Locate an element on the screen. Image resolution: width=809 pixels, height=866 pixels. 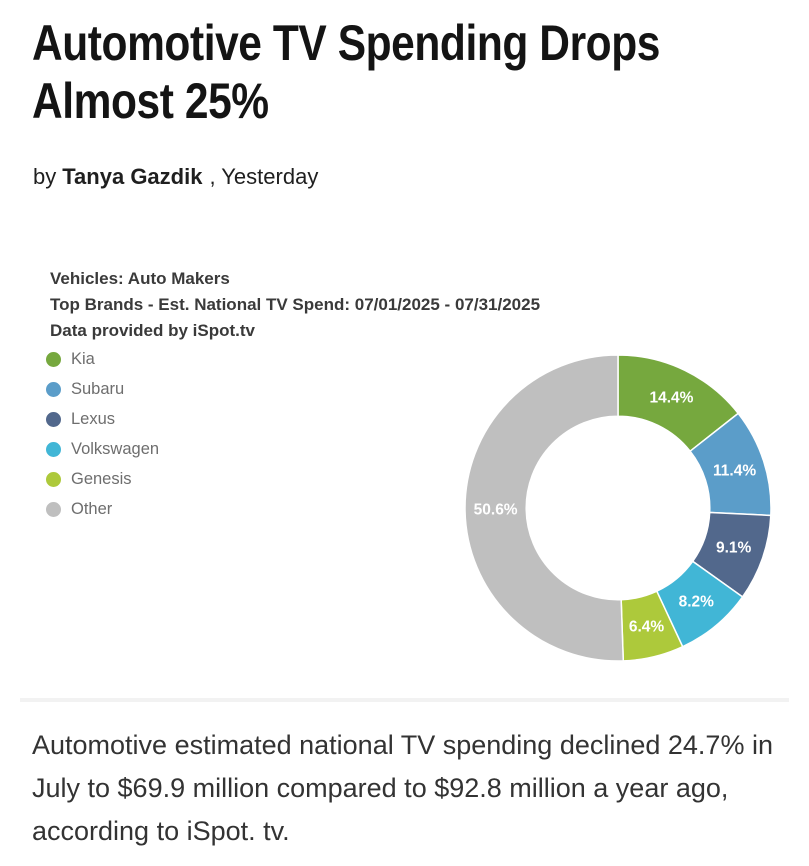
legend-label: Genesis is located at coordinates (101, 479).